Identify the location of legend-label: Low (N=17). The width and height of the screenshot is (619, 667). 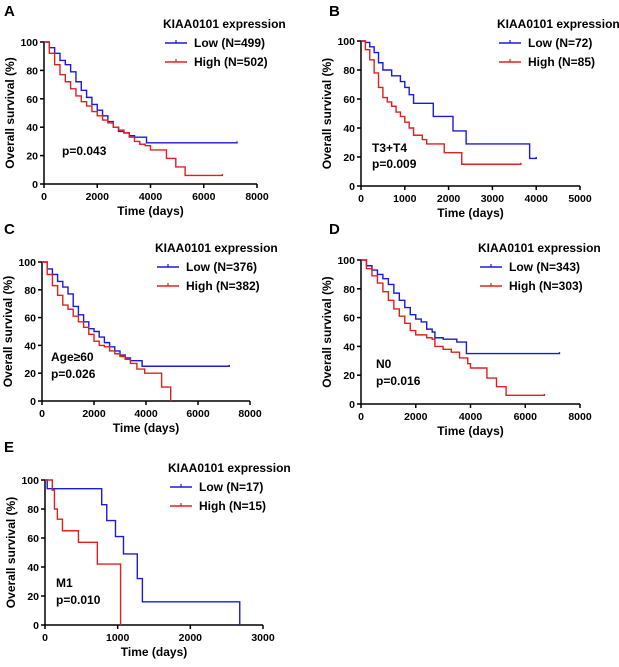
(231, 487).